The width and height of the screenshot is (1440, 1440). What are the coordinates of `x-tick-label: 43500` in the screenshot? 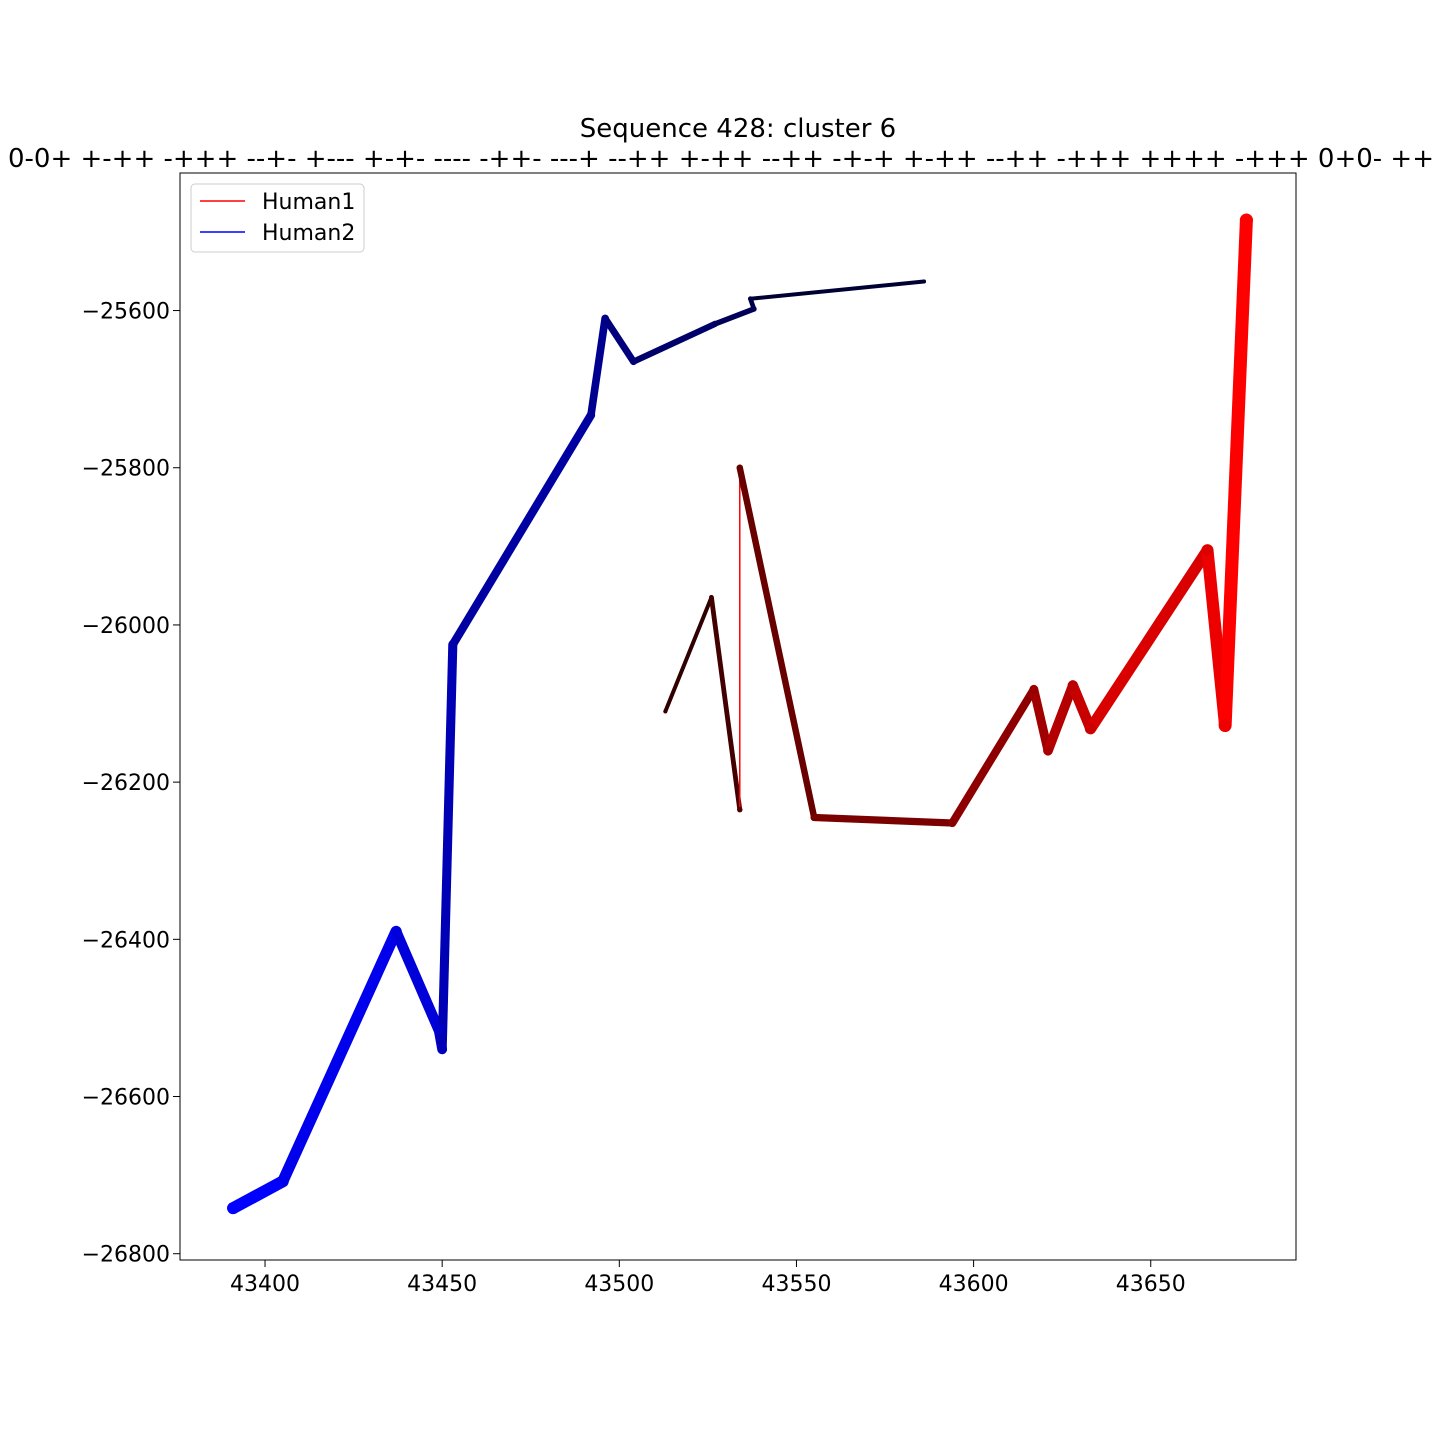 It's located at (619, 1284).